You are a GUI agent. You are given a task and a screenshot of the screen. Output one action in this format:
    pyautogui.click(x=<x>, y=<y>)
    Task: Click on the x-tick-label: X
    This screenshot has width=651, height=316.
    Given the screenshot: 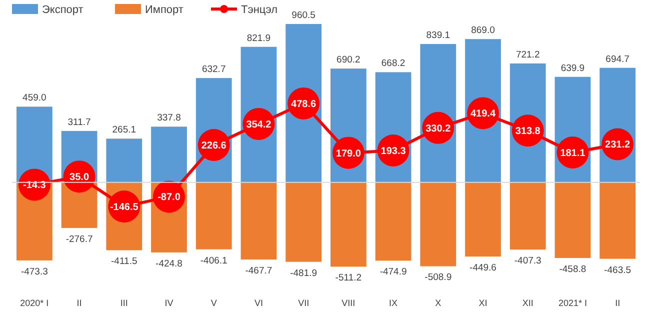 What is the action you would take?
    pyautogui.click(x=438, y=303)
    